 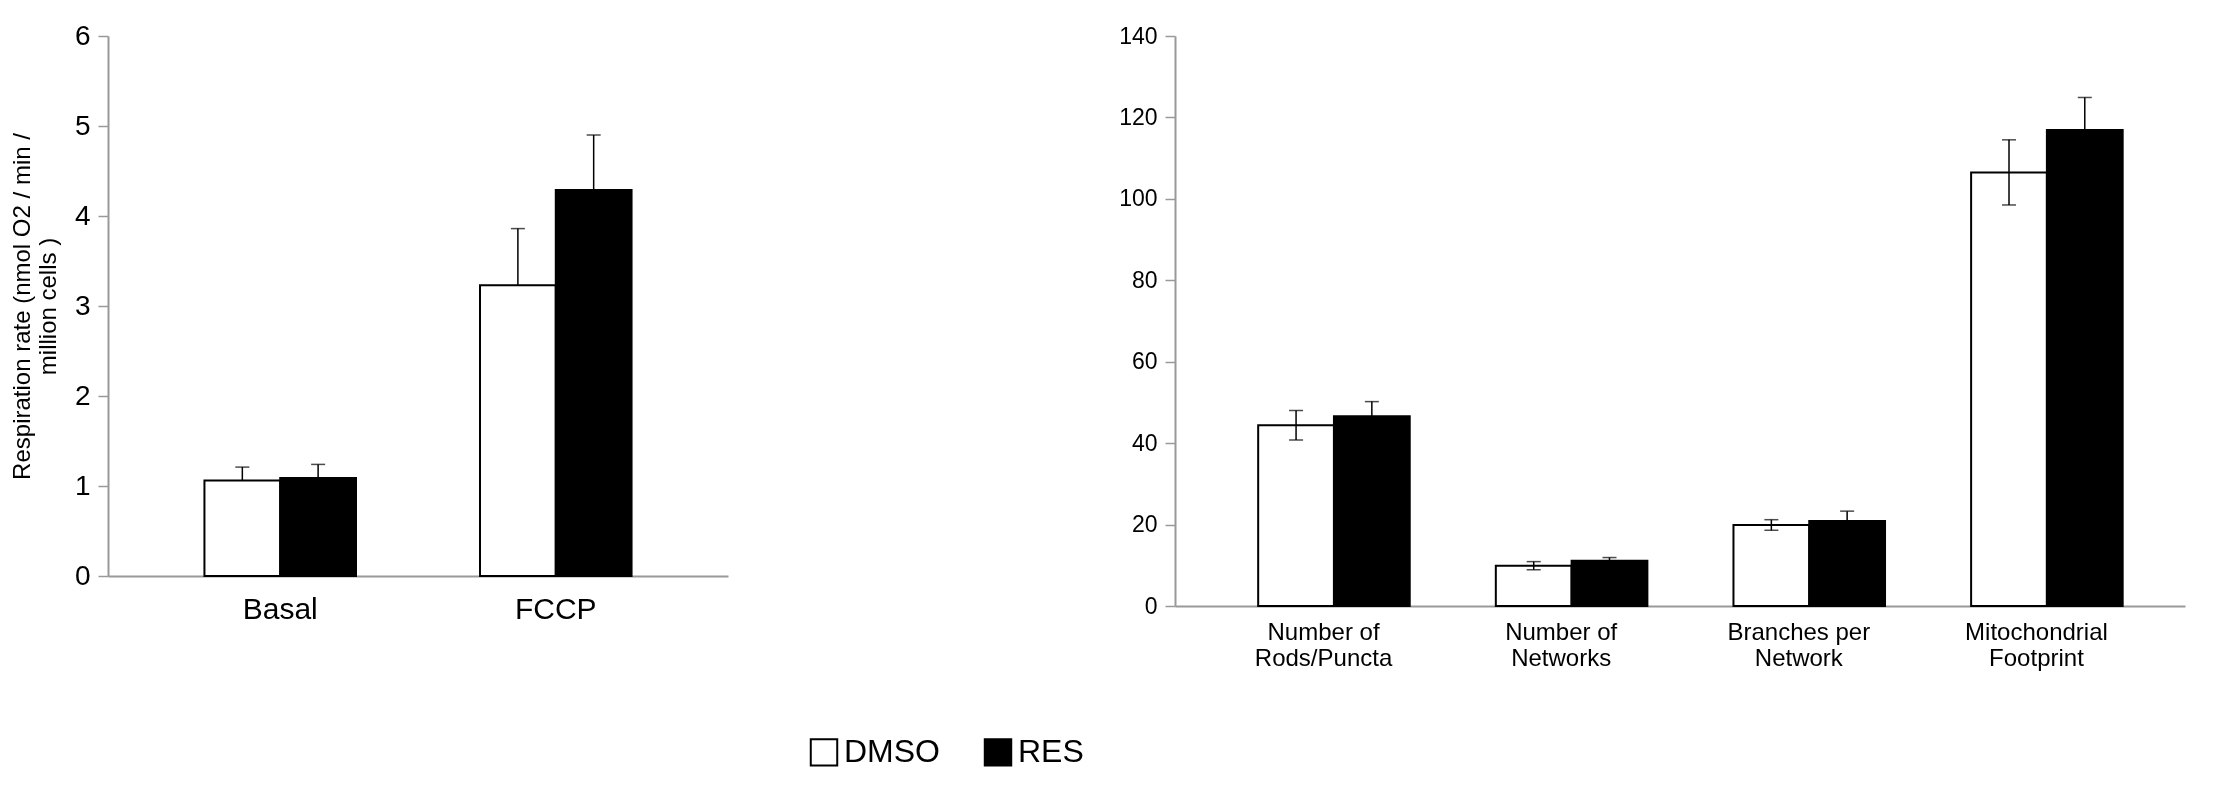 I want to click on x-tick-label: Branches per Network, so click(x=1799, y=644).